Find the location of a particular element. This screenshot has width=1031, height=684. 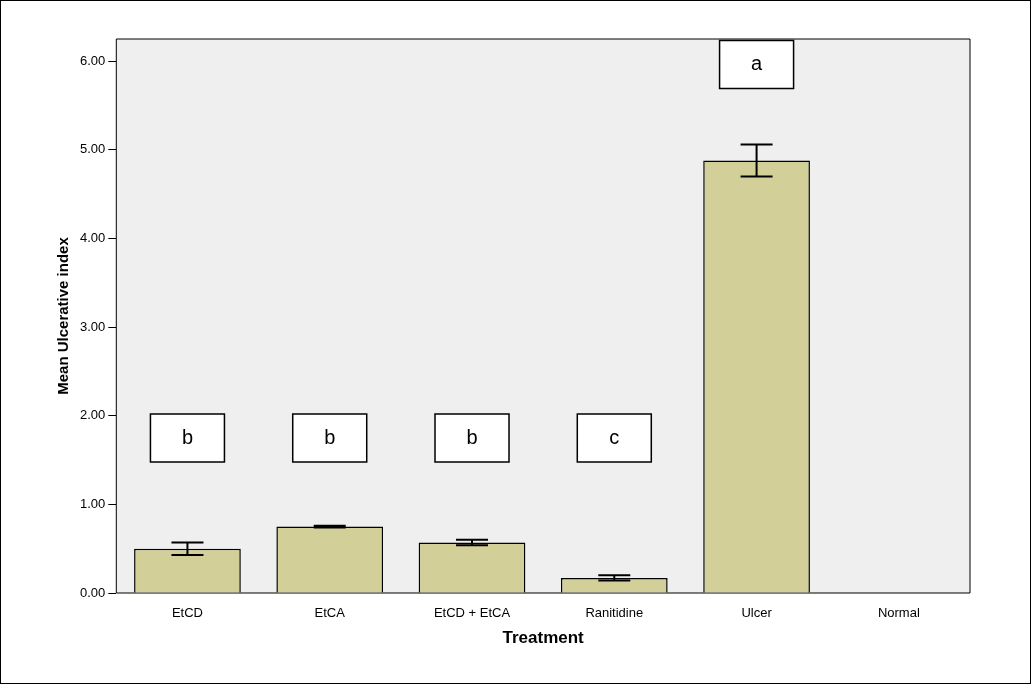

annotation: a is located at coordinates (757, 63).